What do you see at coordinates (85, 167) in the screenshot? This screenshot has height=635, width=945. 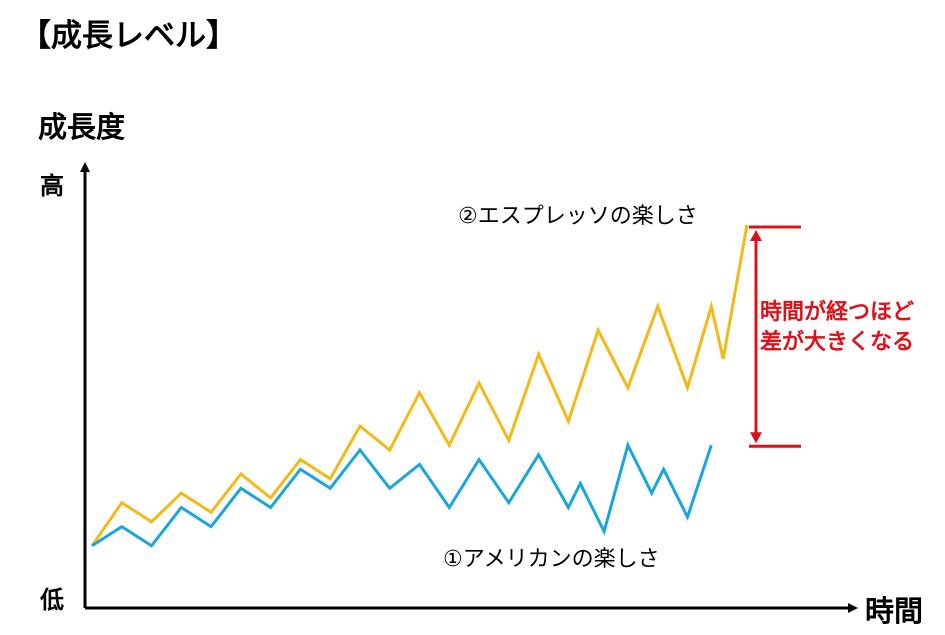 I see `y-axis-arrowhead` at bounding box center [85, 167].